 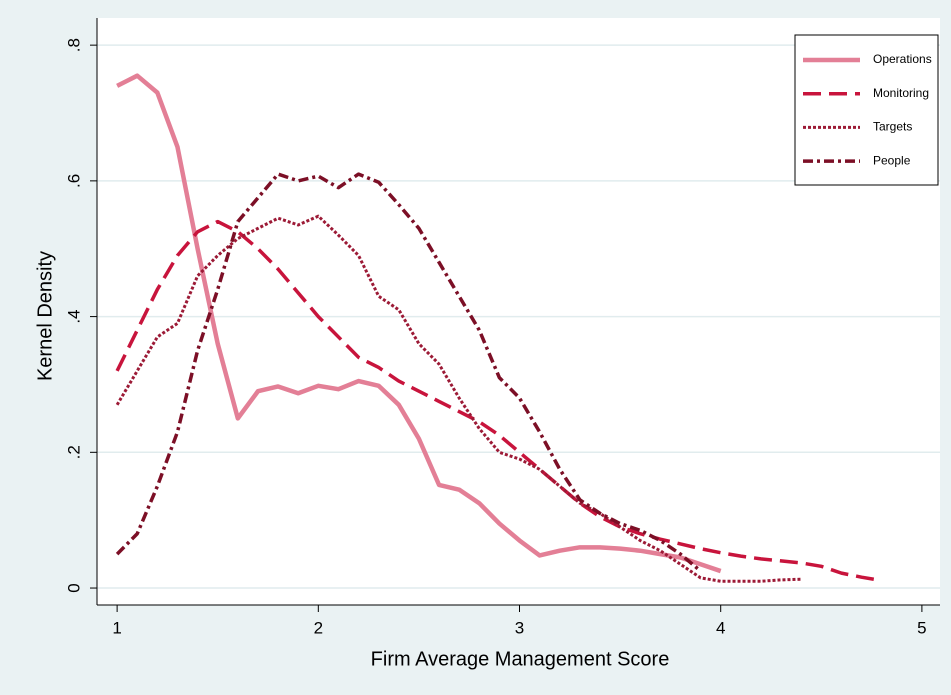 I want to click on legend-label: People, so click(x=892, y=160).